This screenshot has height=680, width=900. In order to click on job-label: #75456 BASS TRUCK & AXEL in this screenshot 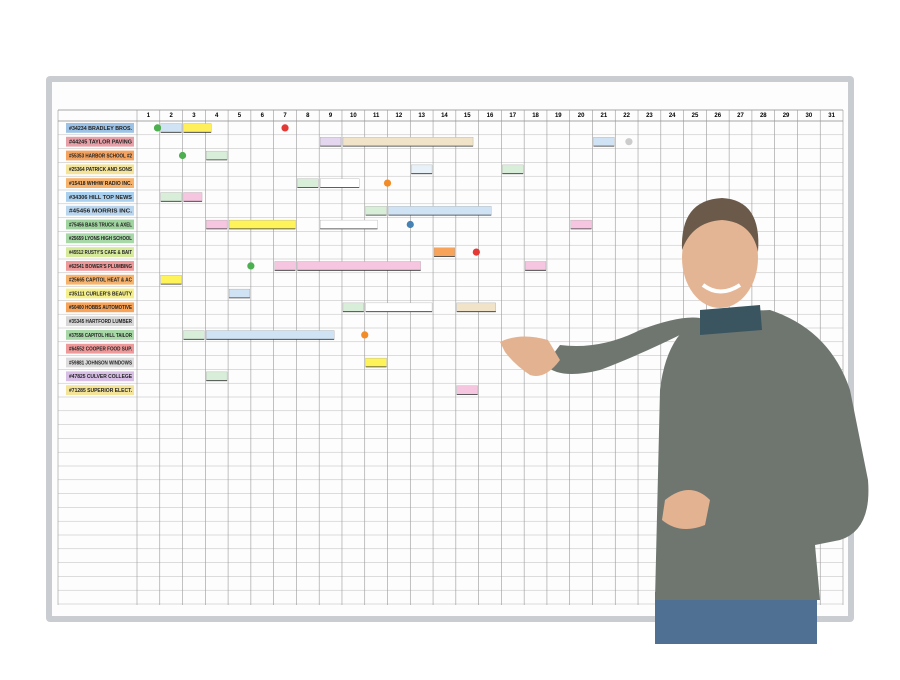, I will do `click(101, 225)`.